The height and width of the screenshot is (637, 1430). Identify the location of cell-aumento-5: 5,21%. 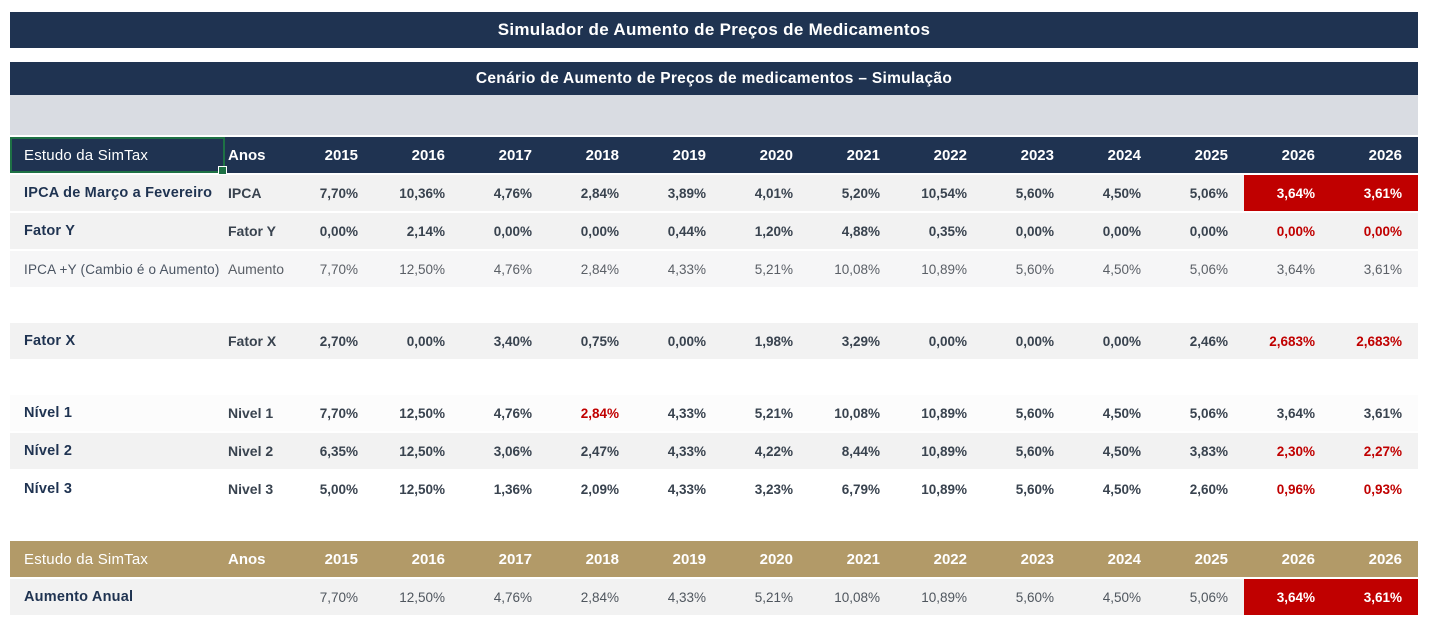
(773, 269).